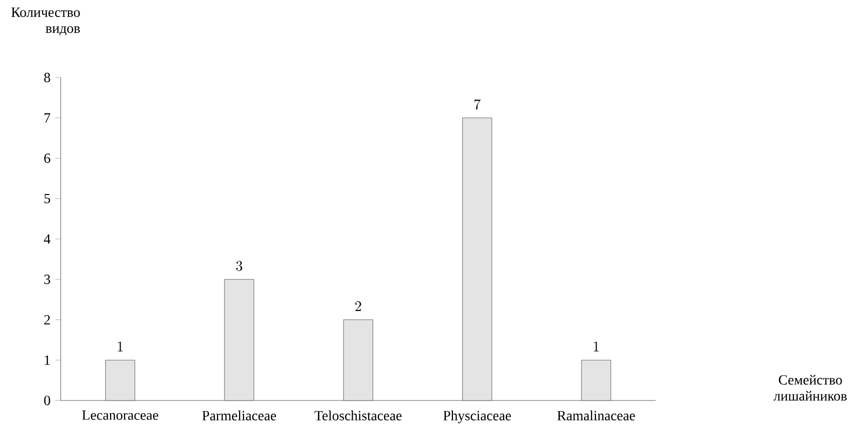  Describe the element at coordinates (810, 387) in the screenshot. I see `text: Семейство лишайников` at that location.